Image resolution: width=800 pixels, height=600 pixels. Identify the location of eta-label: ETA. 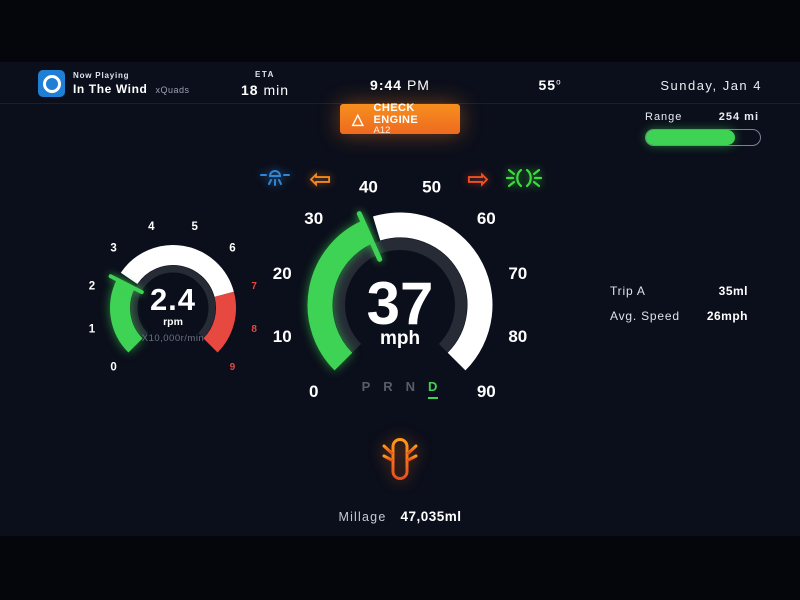
(265, 74).